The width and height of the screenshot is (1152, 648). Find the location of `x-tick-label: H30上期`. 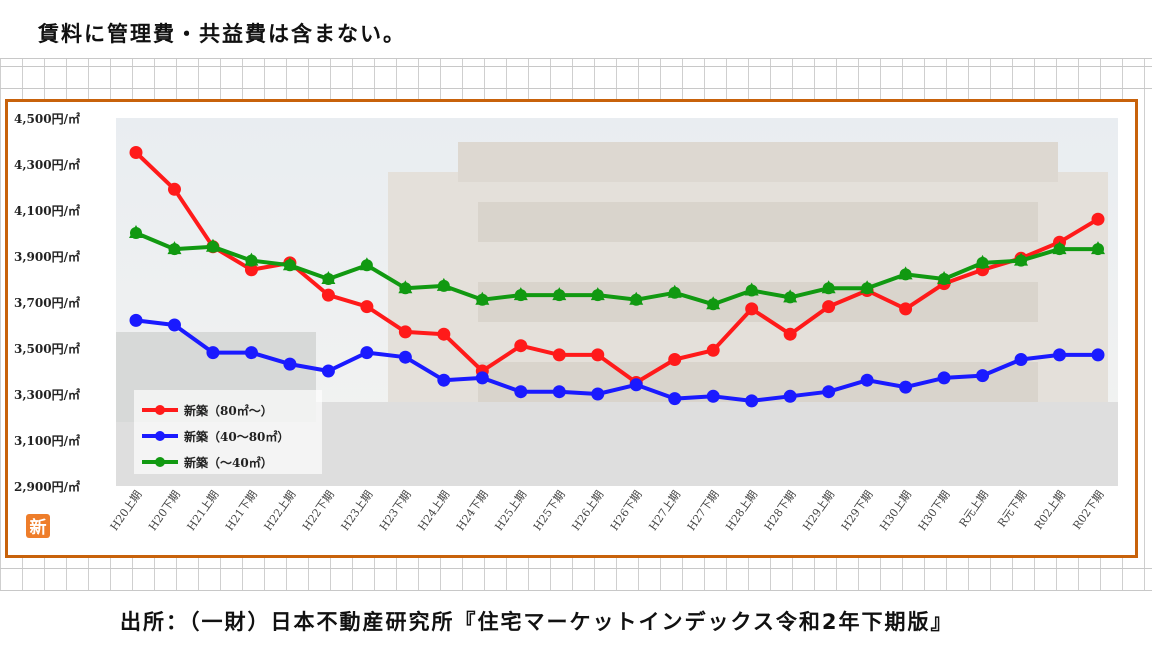

x-tick-label: H30上期 is located at coordinates (895, 510).